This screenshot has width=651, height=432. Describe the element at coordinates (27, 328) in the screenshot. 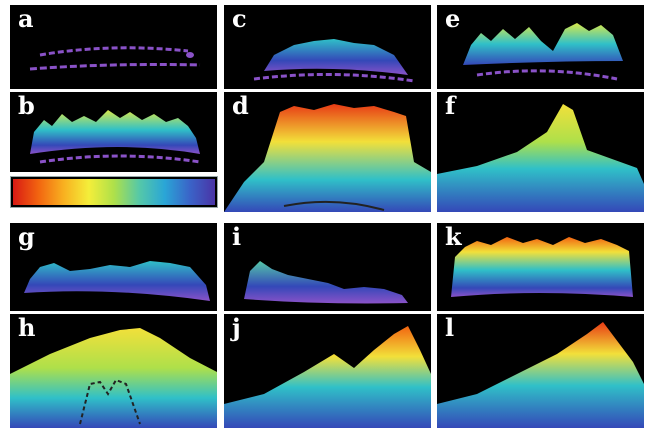

I see `panel-label: h` at that location.